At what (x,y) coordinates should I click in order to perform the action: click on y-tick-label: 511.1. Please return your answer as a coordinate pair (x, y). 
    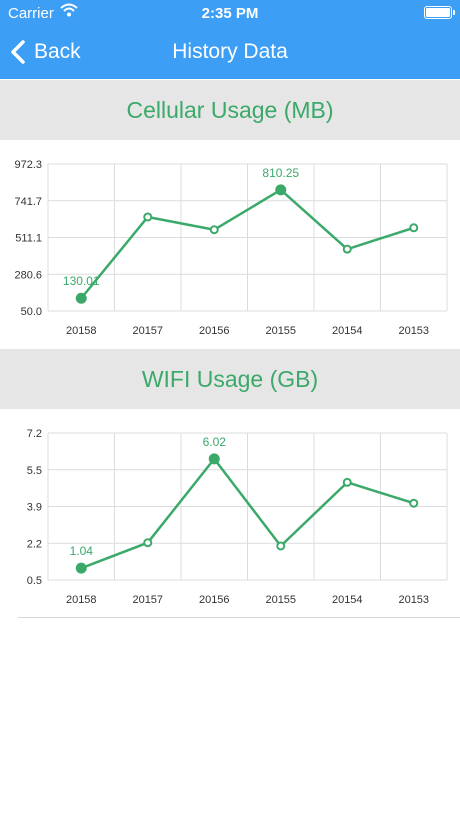
    Looking at the image, I should click on (28, 239).